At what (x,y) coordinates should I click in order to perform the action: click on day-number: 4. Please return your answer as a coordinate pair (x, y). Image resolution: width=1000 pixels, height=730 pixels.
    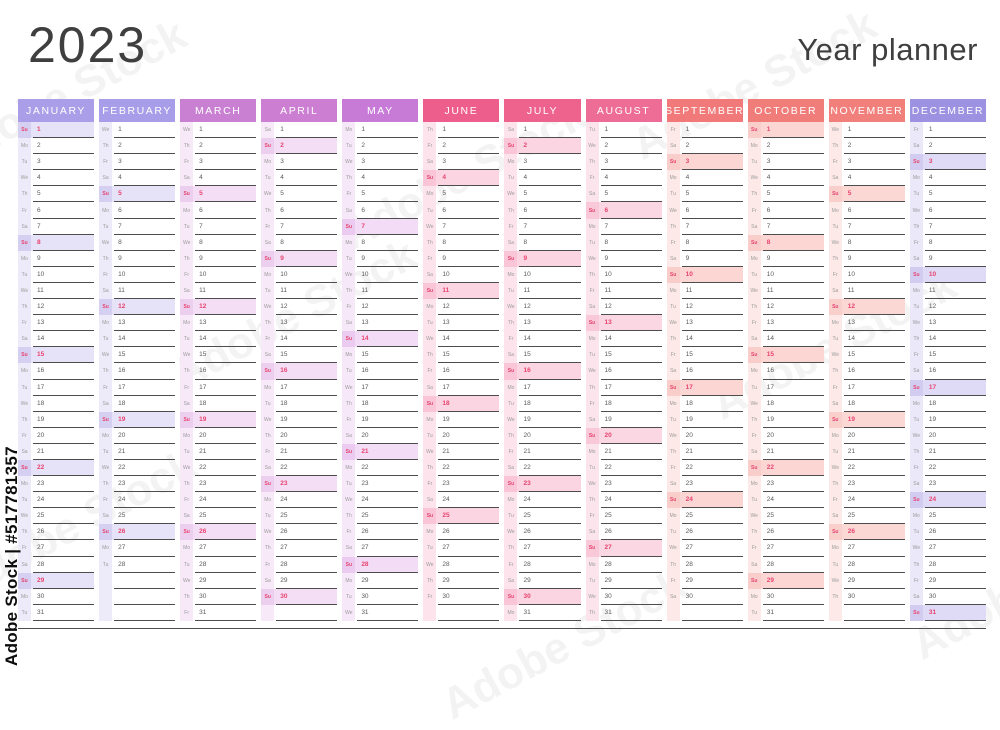
    Looking at the image, I should click on (469, 178).